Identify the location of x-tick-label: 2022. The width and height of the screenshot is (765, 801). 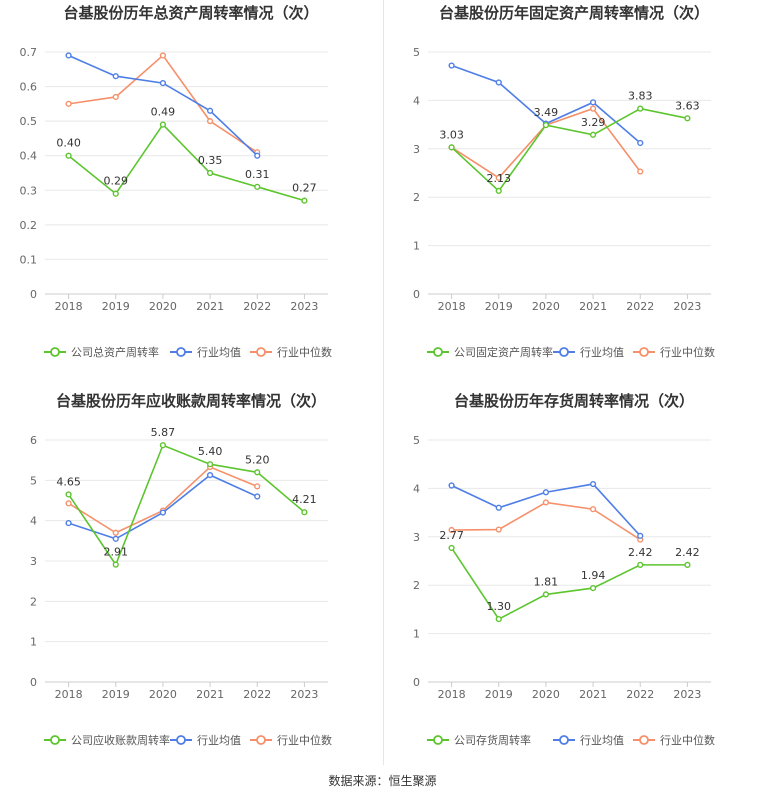
(257, 694).